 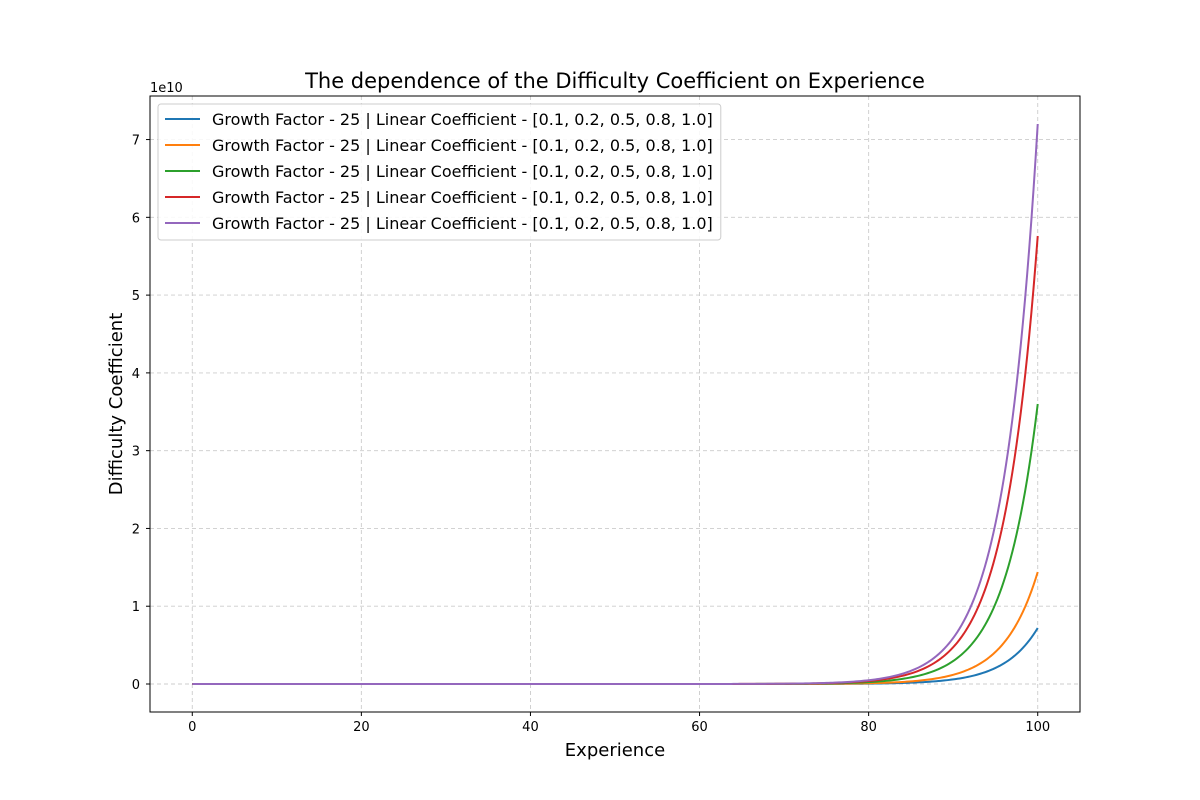 What do you see at coordinates (136, 452) in the screenshot?
I see `y-tick-label: 3` at bounding box center [136, 452].